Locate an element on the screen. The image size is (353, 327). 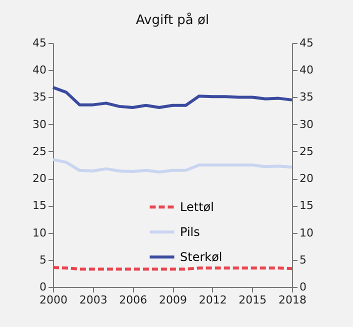
y2-tick-label: 45 is located at coordinates (307, 43).